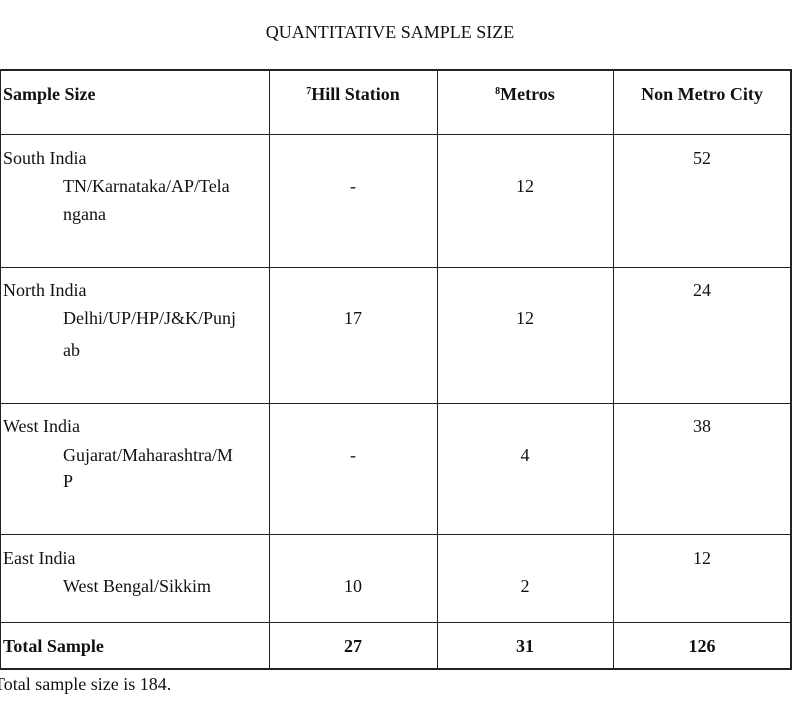  Describe the element at coordinates (353, 586) in the screenshot. I see `hill-station-value: 10` at that location.